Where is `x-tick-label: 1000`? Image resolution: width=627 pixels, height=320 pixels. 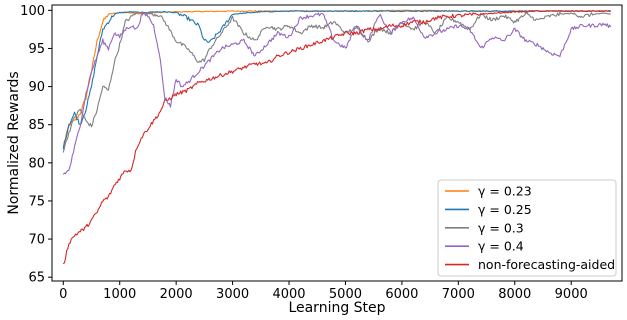 x-tick-label: 1000 is located at coordinates (119, 294).